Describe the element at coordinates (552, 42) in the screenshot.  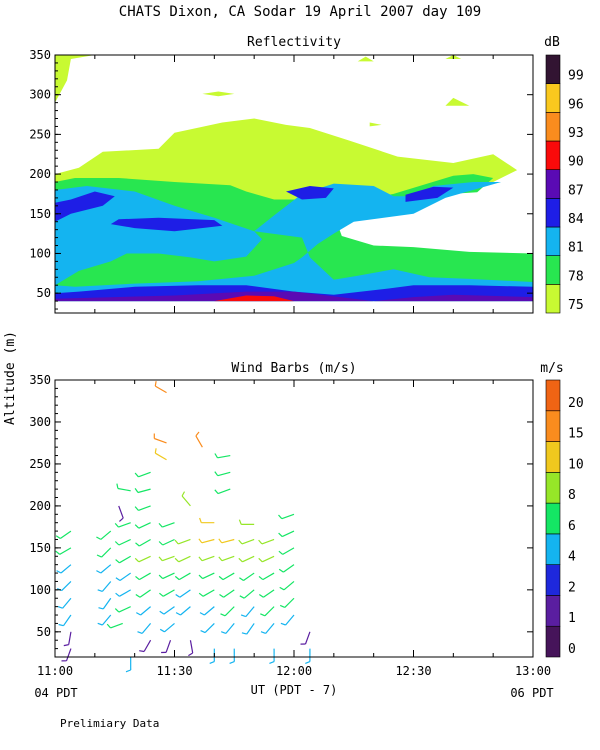
I see `reflectivity-colorbar-unit: dB` at that location.